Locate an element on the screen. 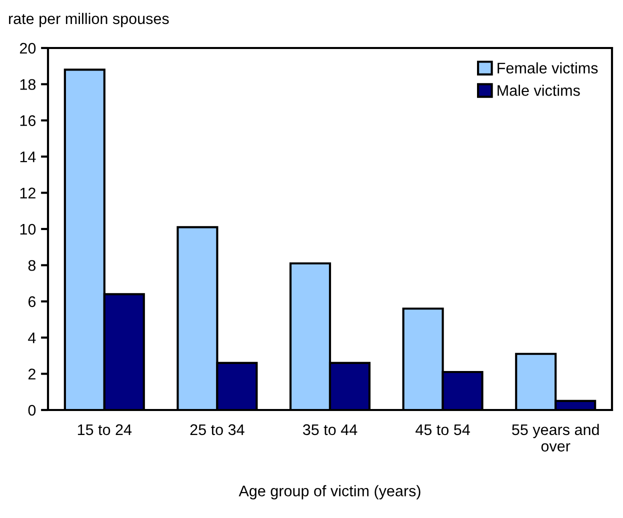 The height and width of the screenshot is (518, 623). y-axis-title: rate per million spouses is located at coordinates (89, 20).